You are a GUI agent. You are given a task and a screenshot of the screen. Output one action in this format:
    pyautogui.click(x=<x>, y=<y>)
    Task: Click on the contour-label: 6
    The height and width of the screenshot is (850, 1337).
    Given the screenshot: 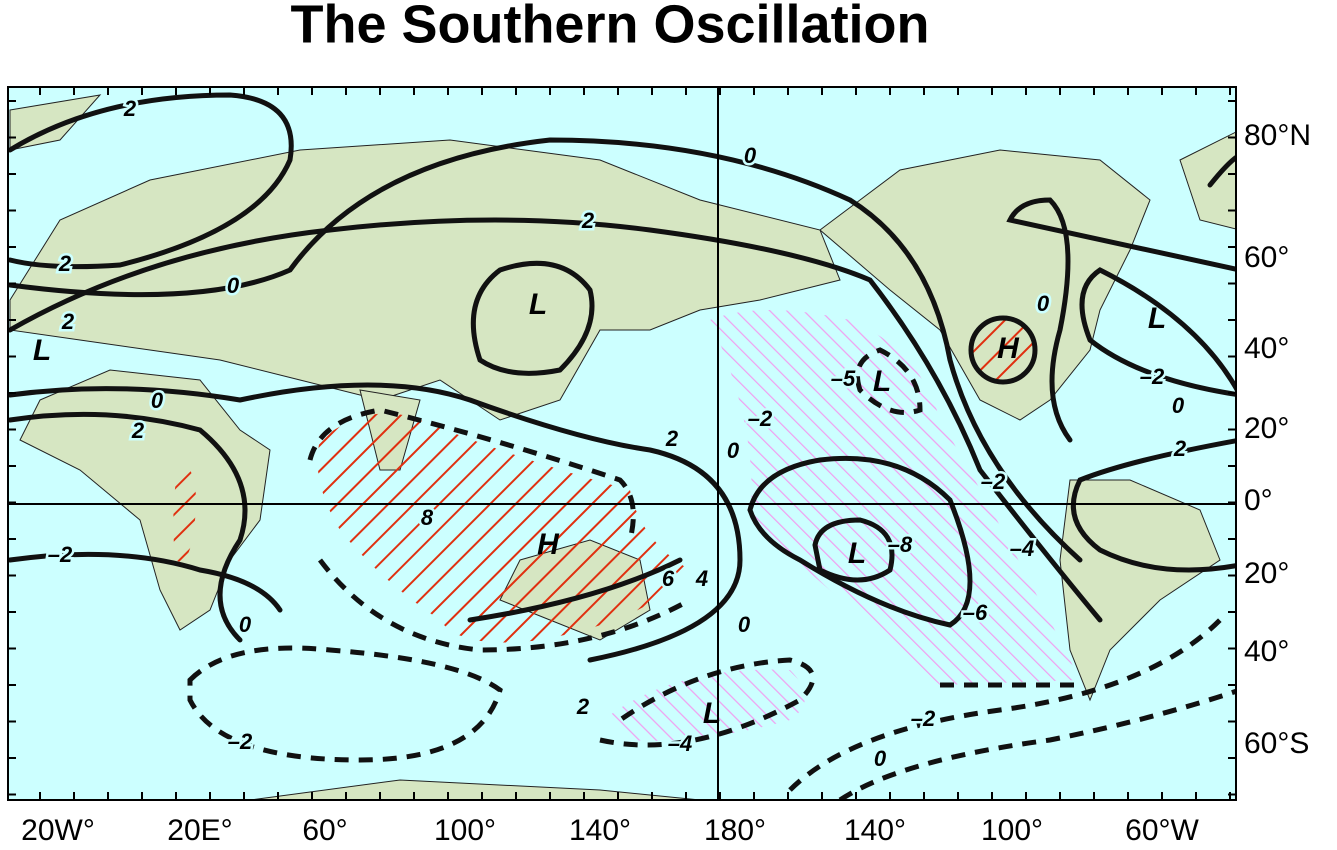 What is the action you would take?
    pyautogui.click(x=668, y=578)
    